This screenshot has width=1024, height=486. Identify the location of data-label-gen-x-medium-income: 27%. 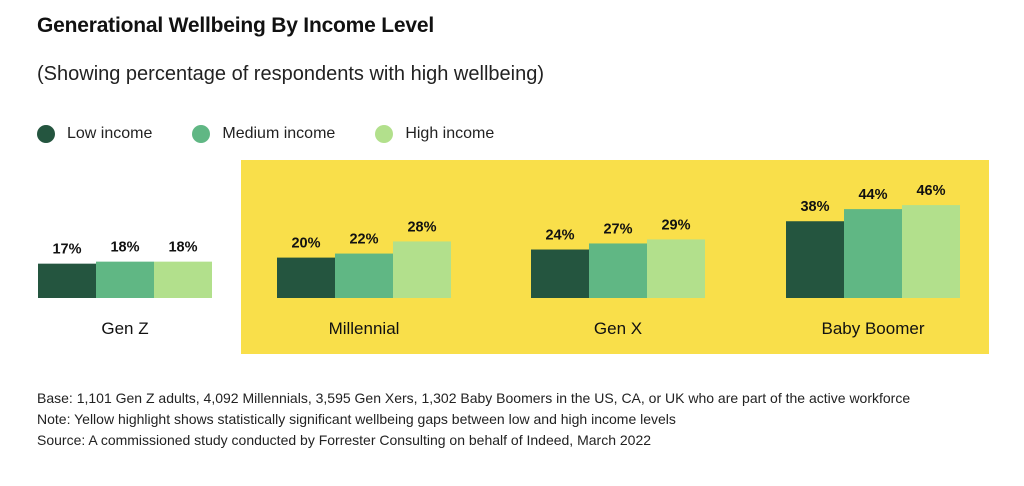
(617, 229).